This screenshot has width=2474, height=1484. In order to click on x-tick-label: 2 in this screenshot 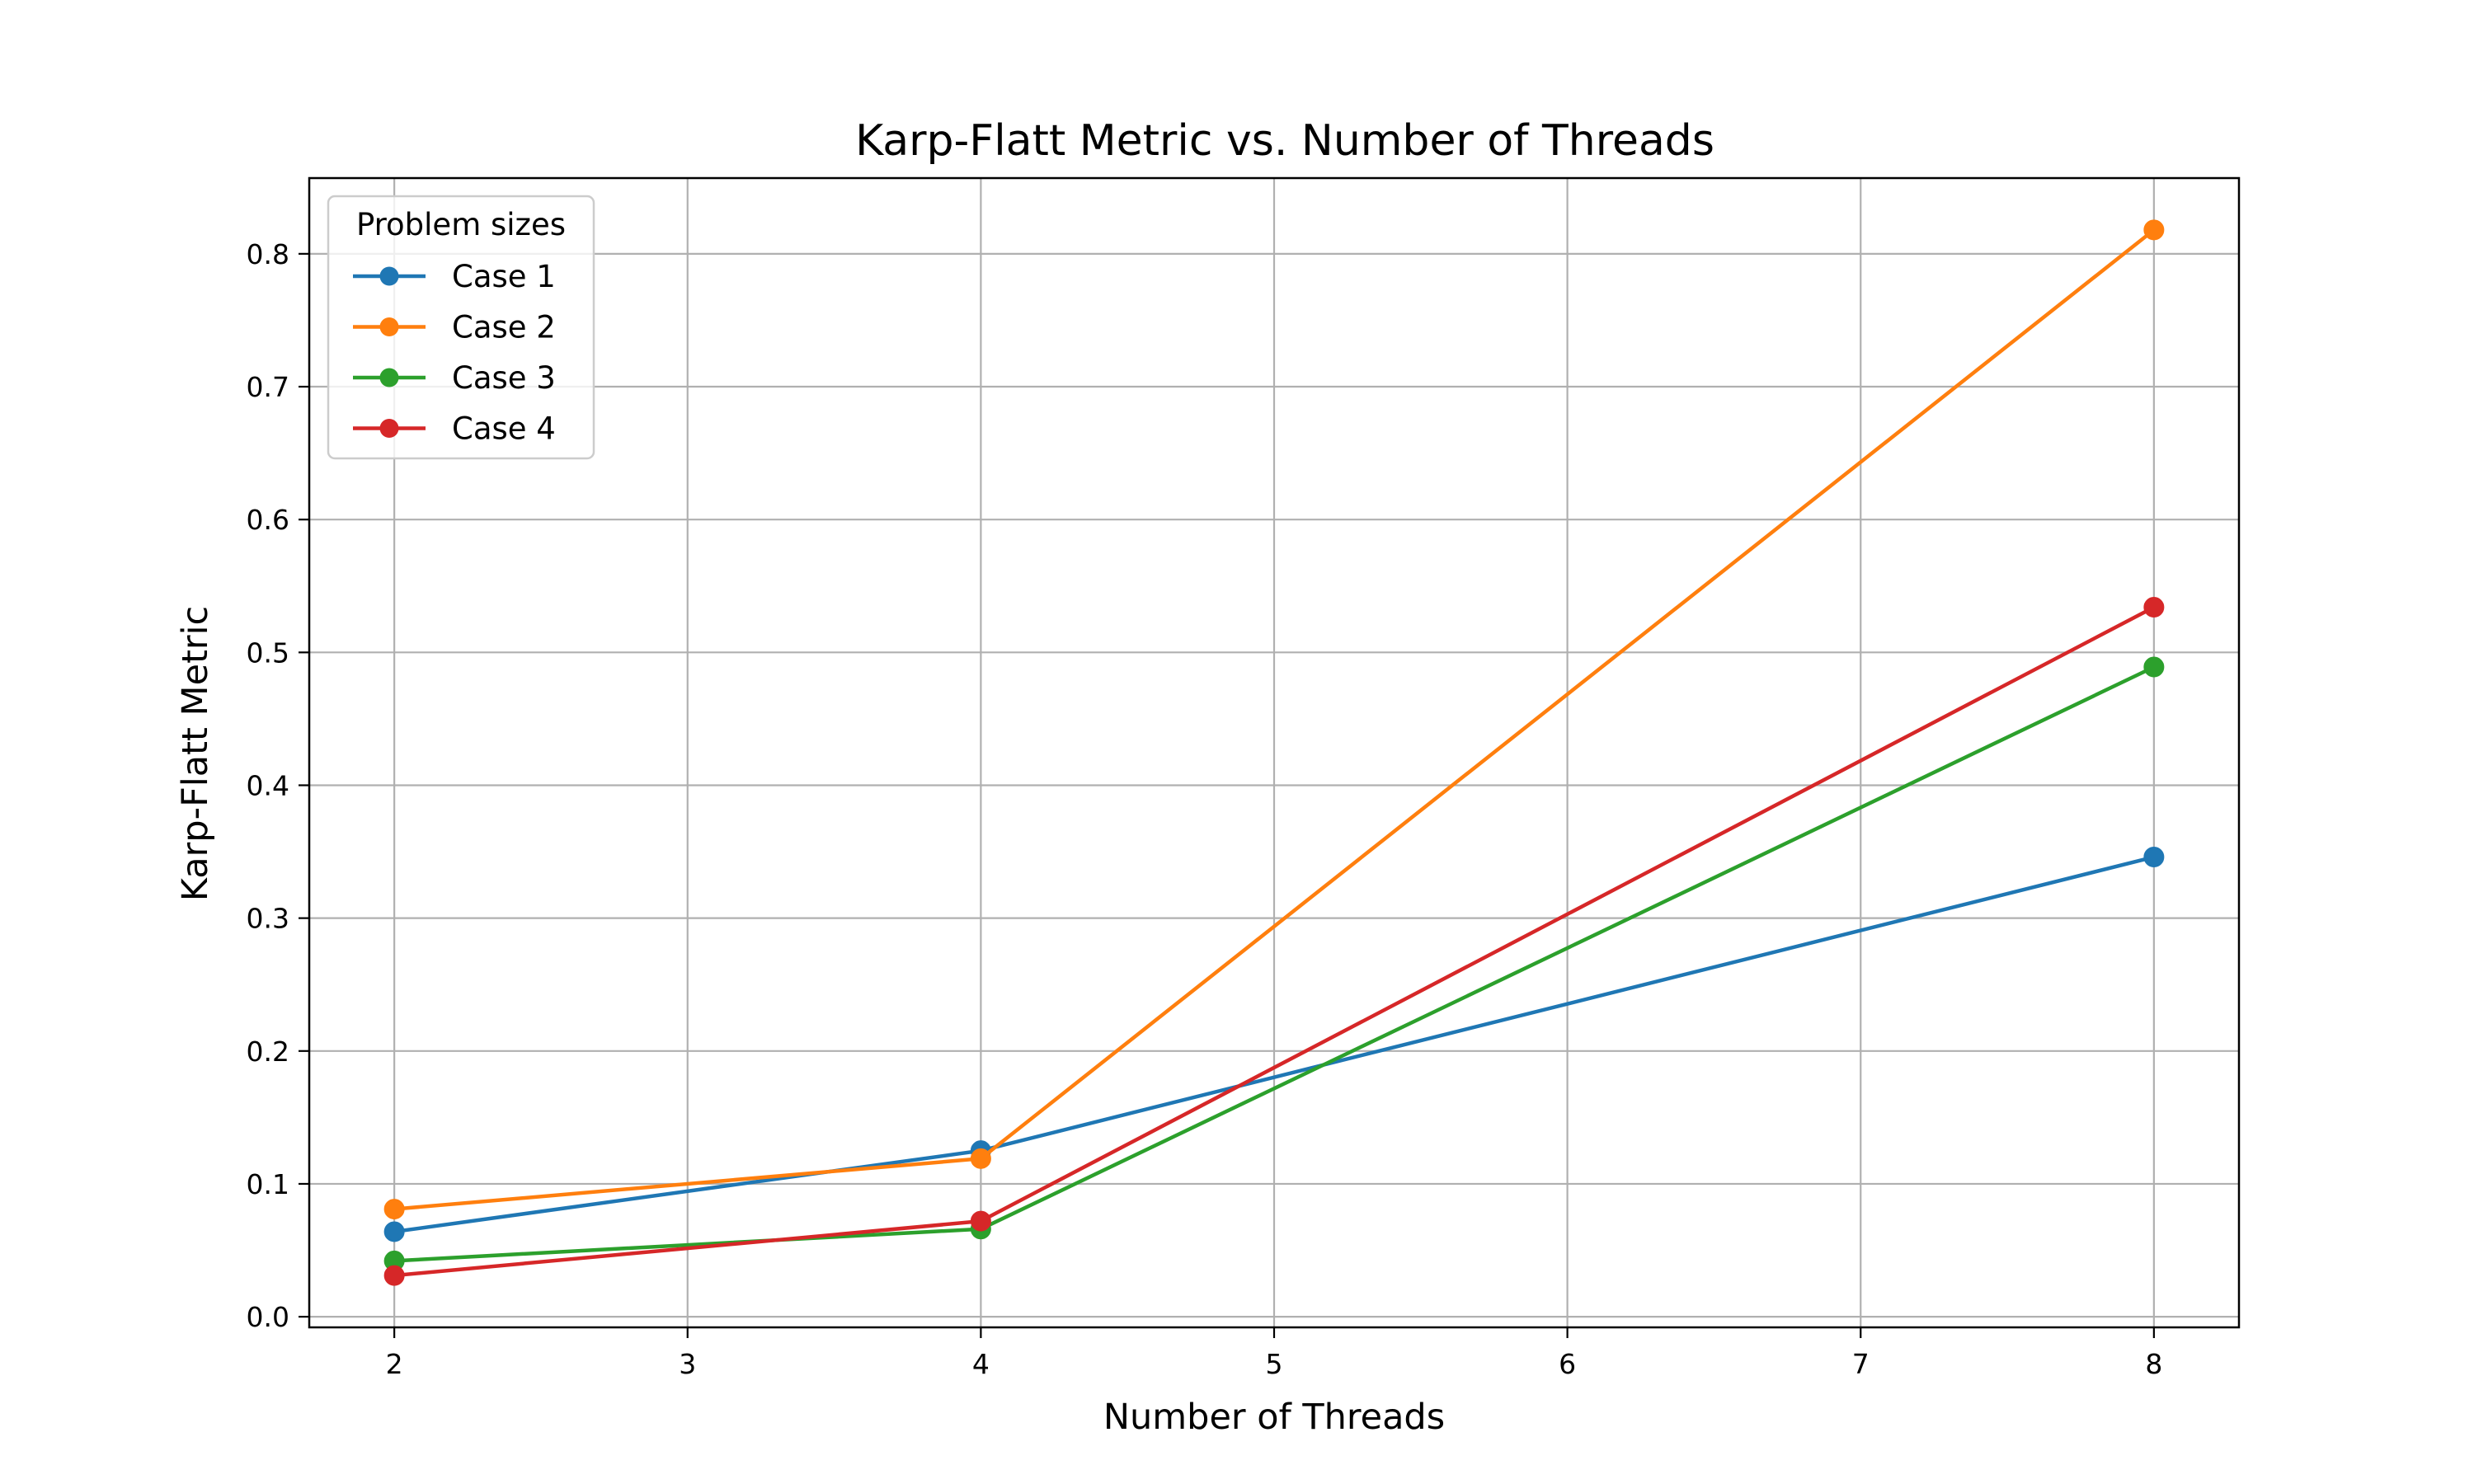, I will do `click(394, 1364)`.